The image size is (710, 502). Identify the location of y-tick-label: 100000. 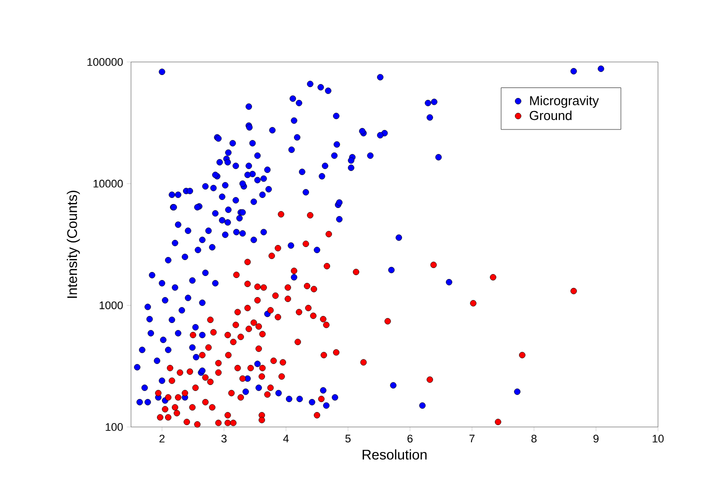
(105, 62).